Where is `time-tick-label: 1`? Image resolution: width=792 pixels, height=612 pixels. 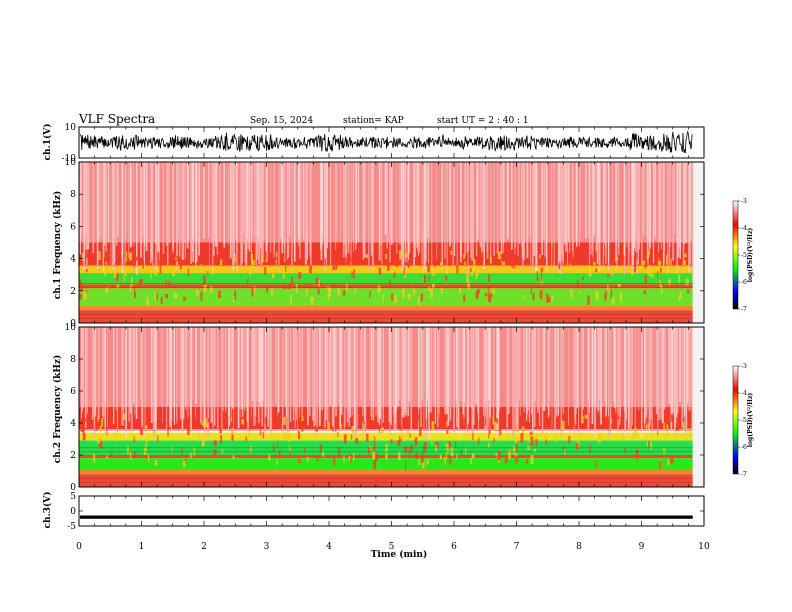 time-tick-label: 1 is located at coordinates (142, 547).